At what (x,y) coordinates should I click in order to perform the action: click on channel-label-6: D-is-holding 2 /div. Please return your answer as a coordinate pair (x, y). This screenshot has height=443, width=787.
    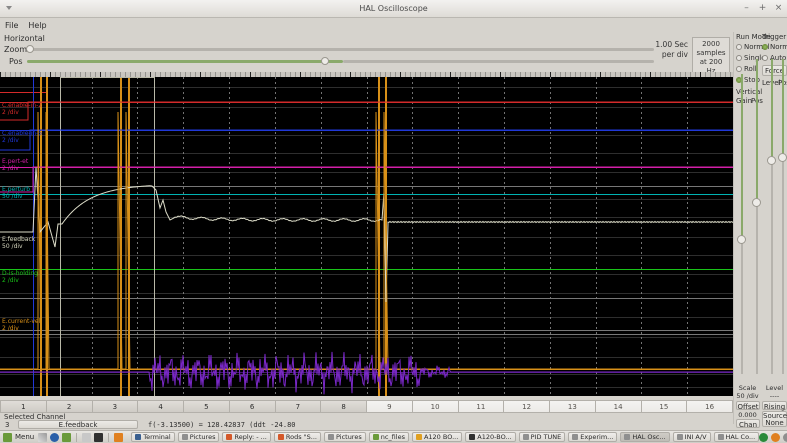
    Looking at the image, I should click on (20, 277).